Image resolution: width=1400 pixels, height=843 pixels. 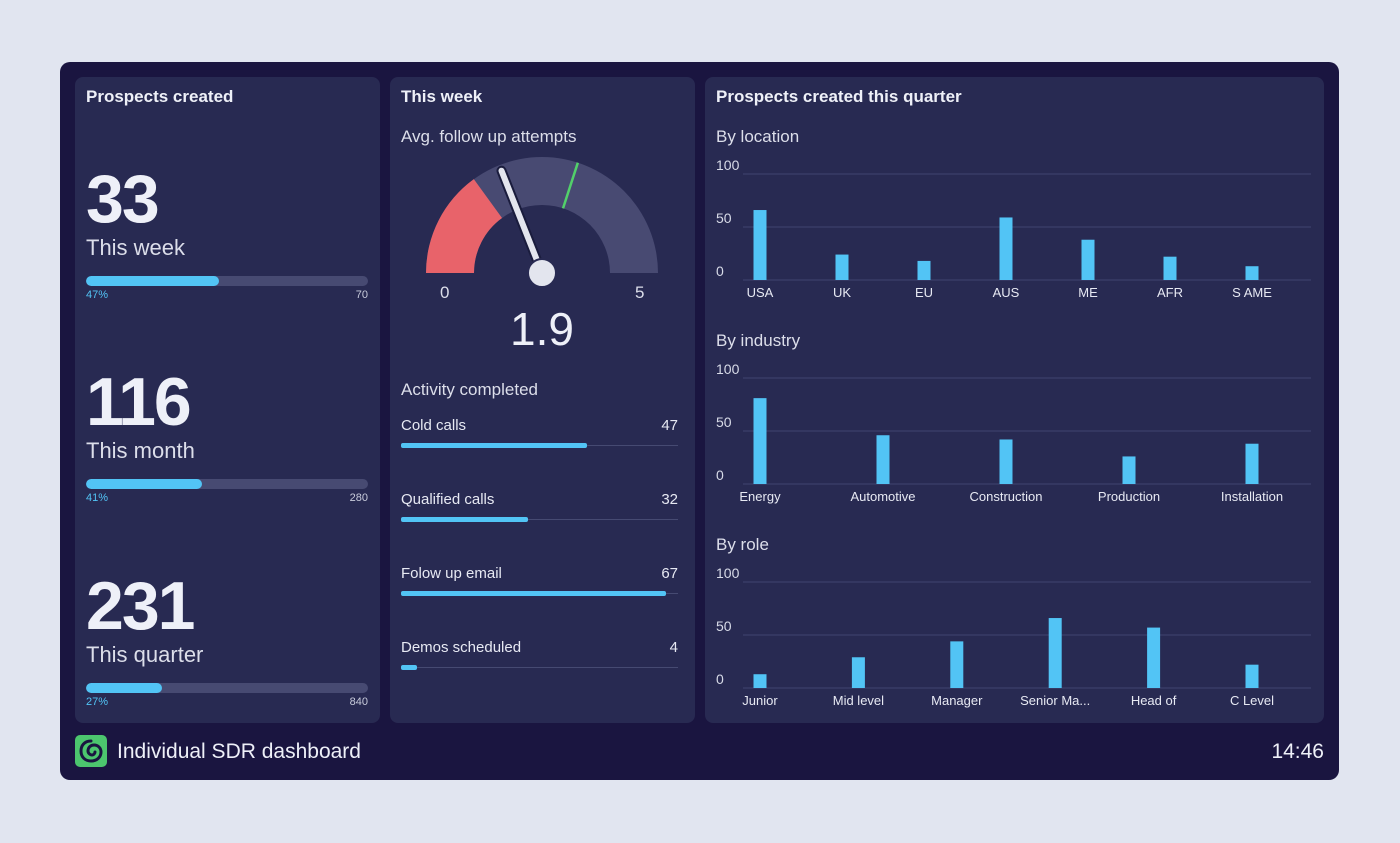 I want to click on follow-up-gauge, so click(x=542, y=222).